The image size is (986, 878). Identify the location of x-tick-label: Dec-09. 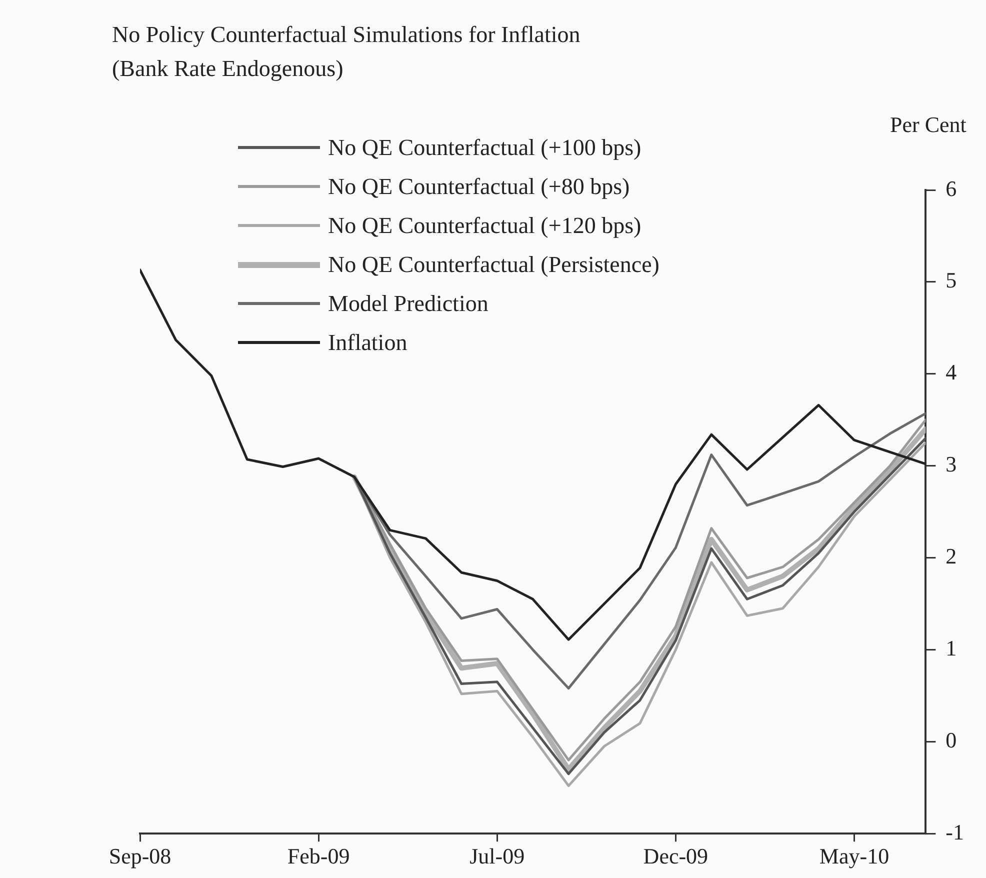
(675, 856).